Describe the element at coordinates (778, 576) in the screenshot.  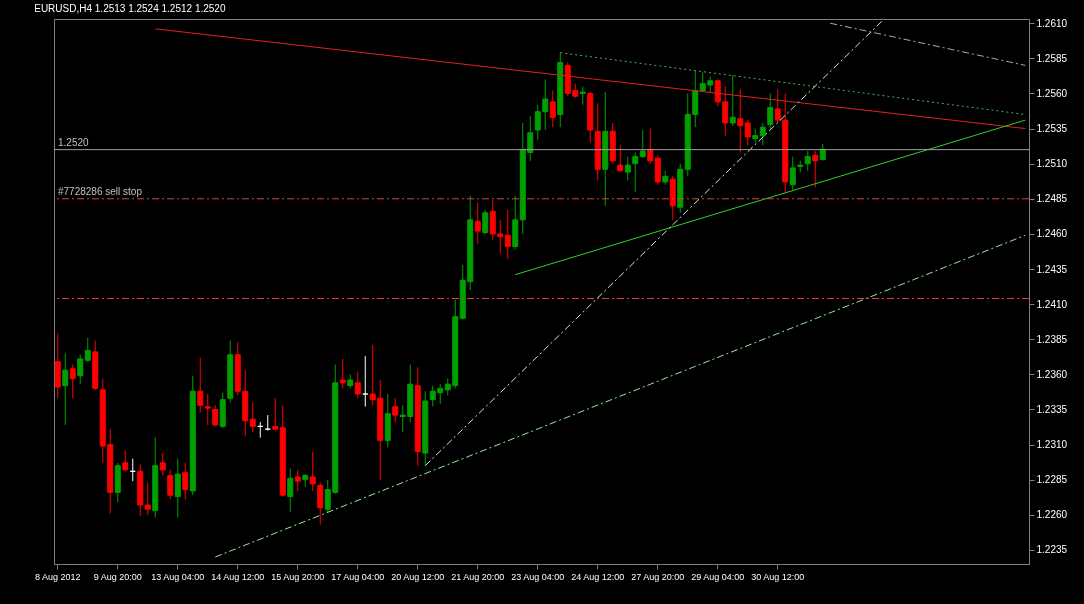
I see `x-tick-label: 30 Aug 12:00` at that location.